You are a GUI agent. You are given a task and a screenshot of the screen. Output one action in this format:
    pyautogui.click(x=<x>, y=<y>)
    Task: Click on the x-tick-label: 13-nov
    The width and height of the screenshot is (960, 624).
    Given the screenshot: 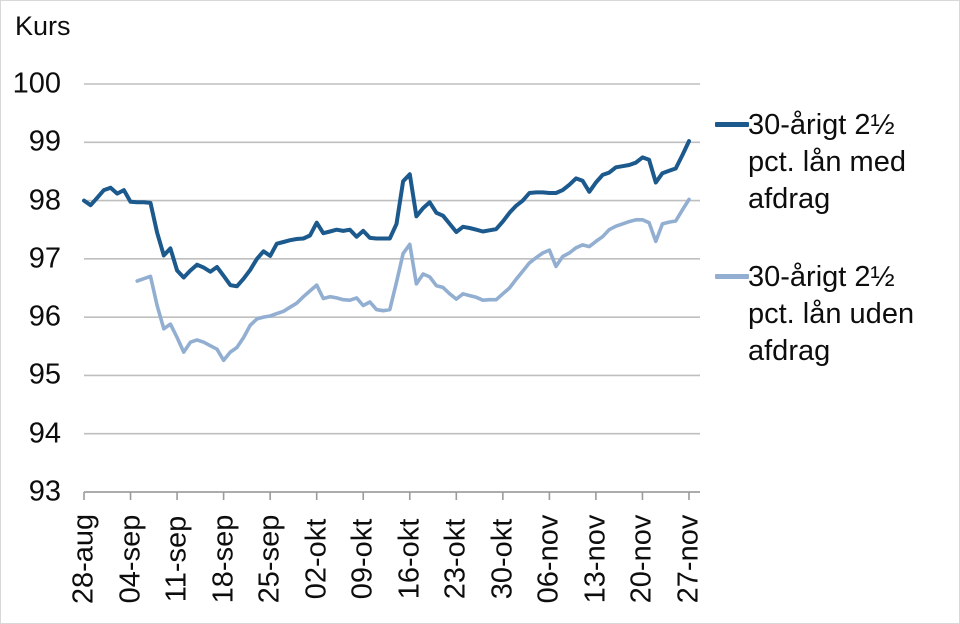 What is the action you would take?
    pyautogui.click(x=595, y=559)
    